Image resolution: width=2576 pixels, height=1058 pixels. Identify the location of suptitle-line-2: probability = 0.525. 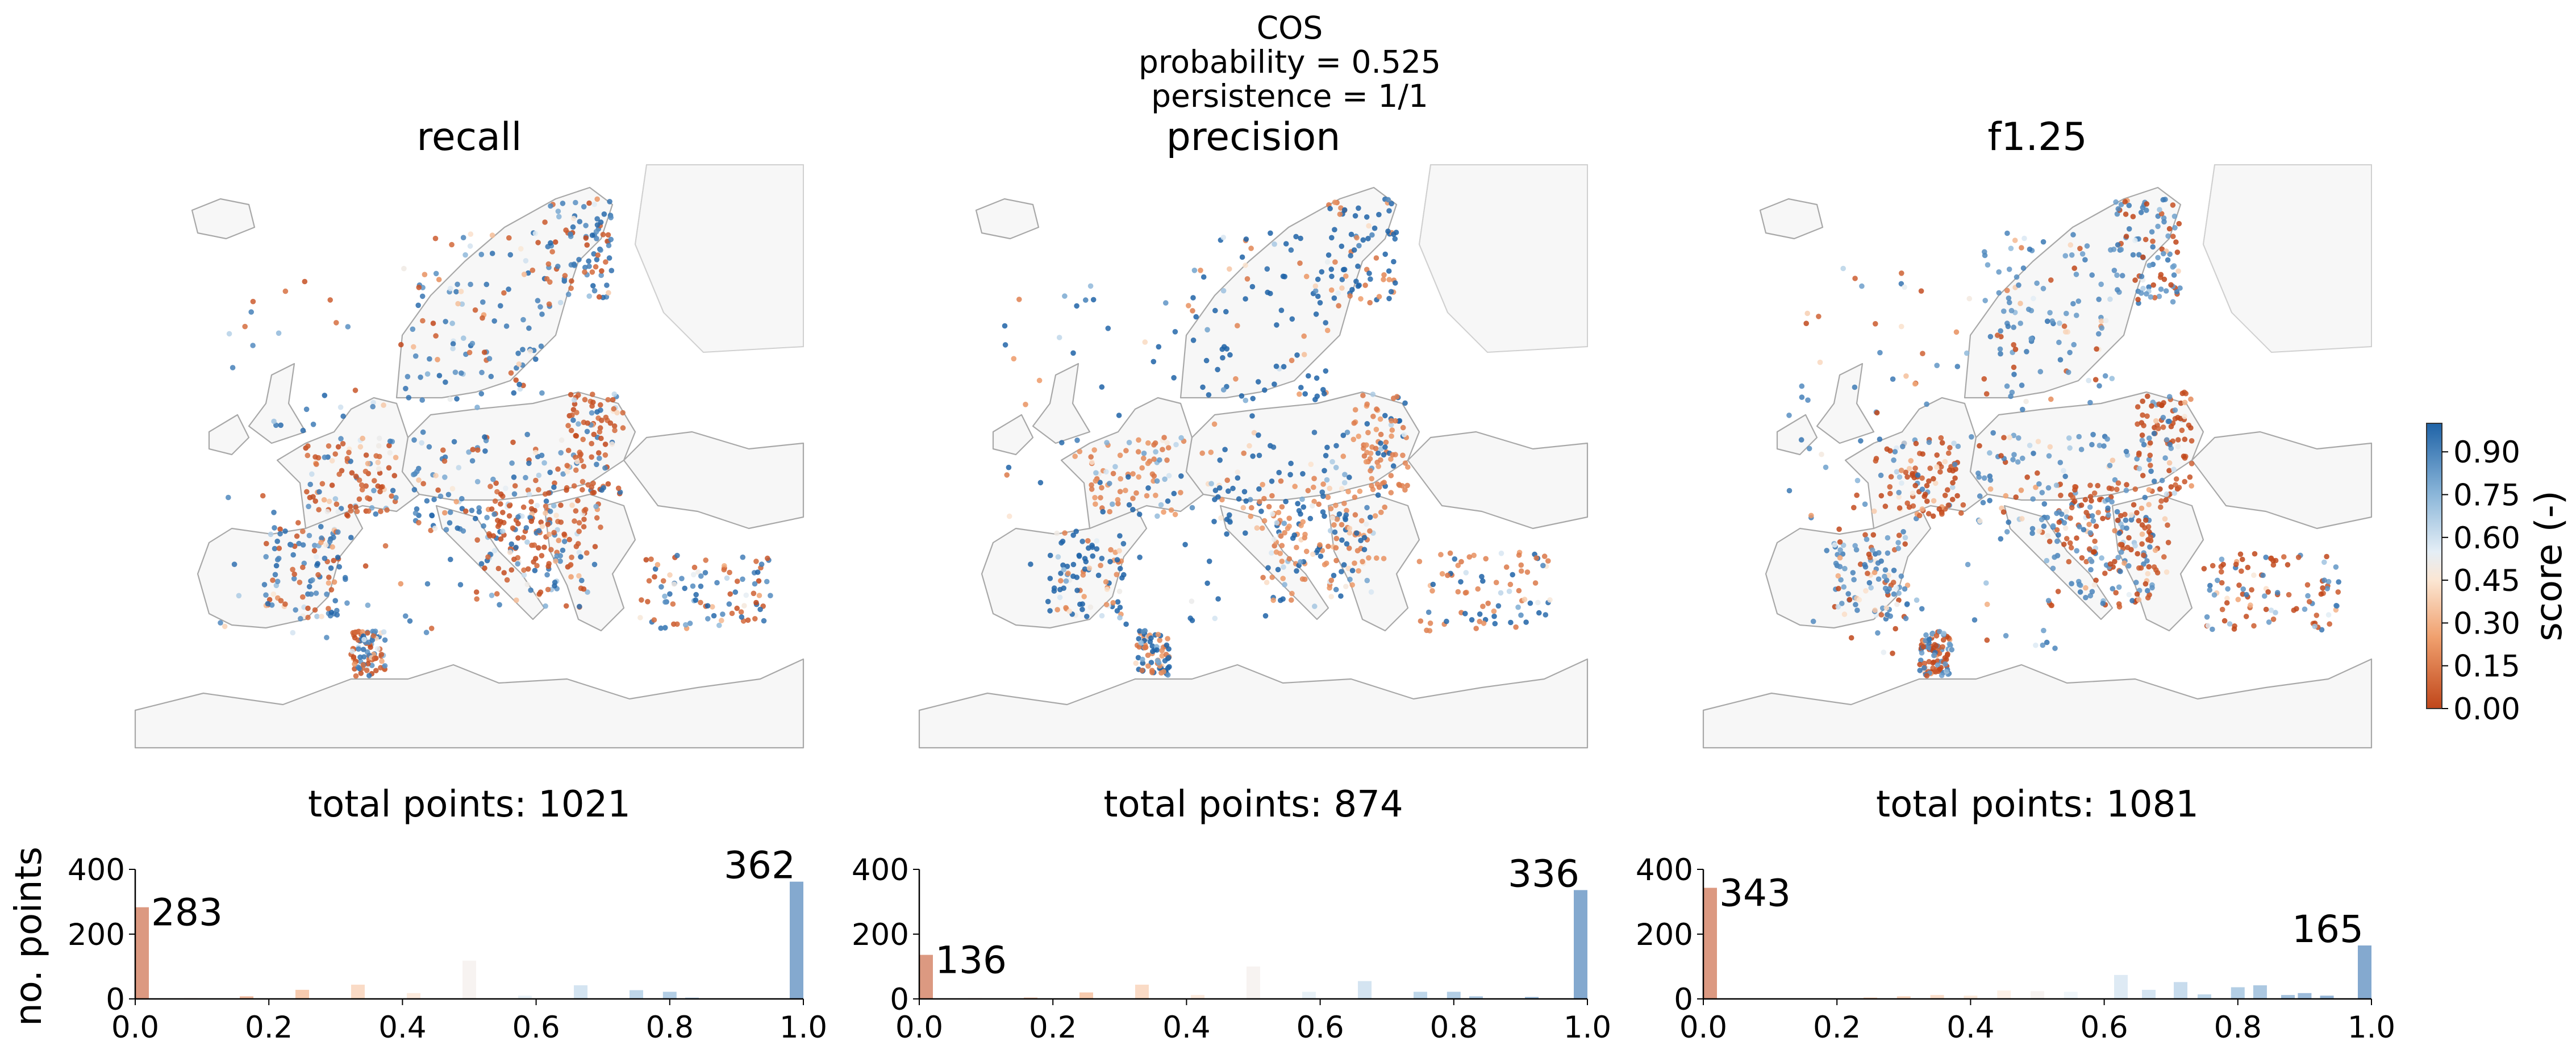
(1290, 62).